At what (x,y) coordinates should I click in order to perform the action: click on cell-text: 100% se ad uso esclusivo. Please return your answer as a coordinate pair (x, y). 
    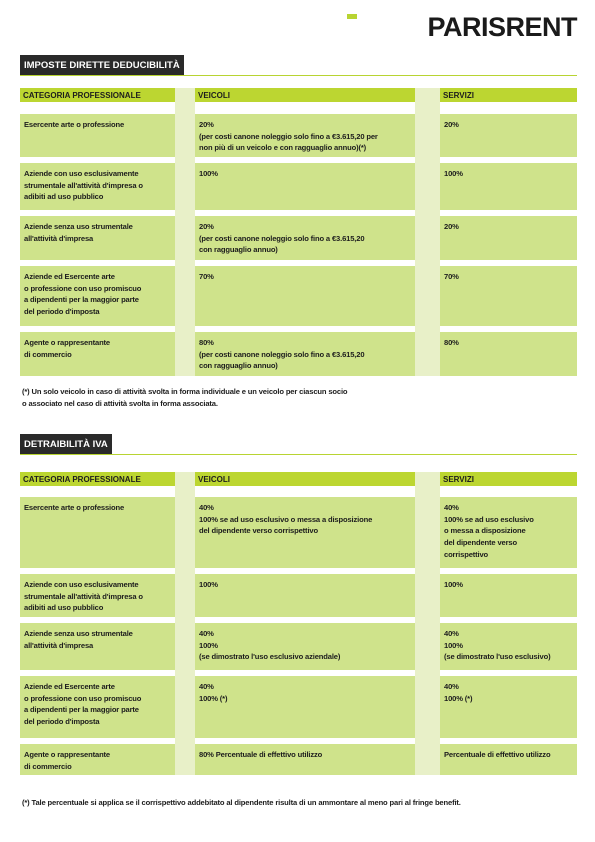
    Looking at the image, I should click on (489, 519).